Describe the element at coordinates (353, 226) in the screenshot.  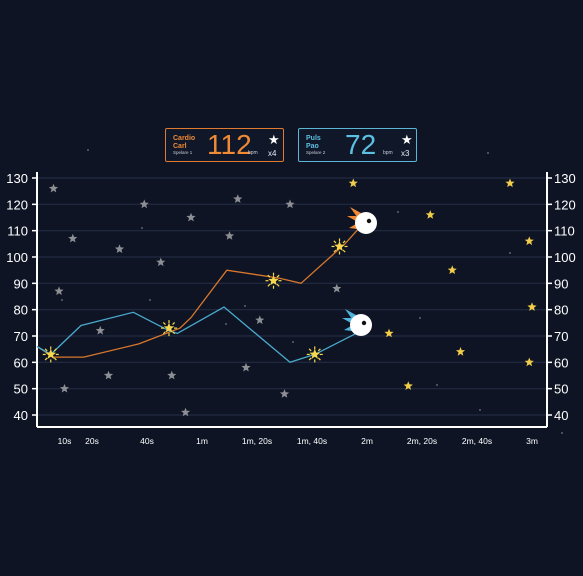
I see `bird-beak` at that location.